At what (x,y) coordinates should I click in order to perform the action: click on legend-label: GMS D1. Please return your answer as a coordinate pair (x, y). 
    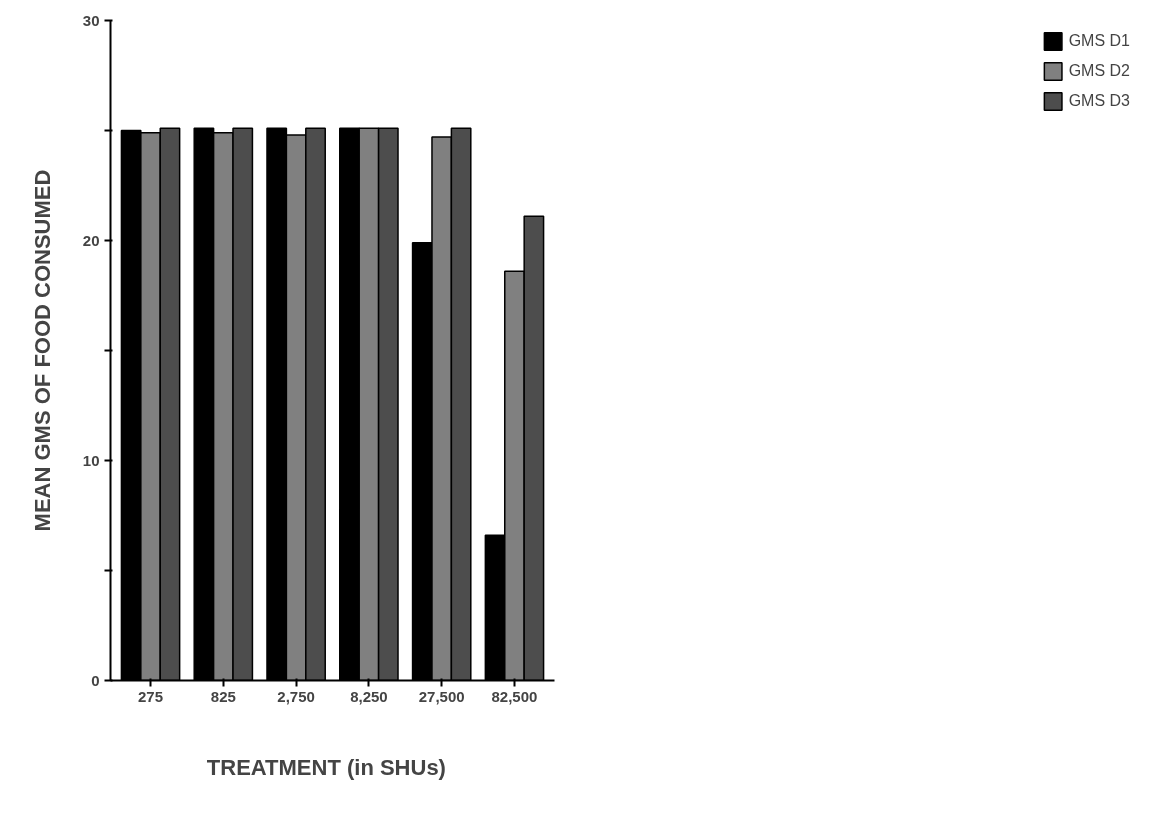
    Looking at the image, I should click on (1099, 41).